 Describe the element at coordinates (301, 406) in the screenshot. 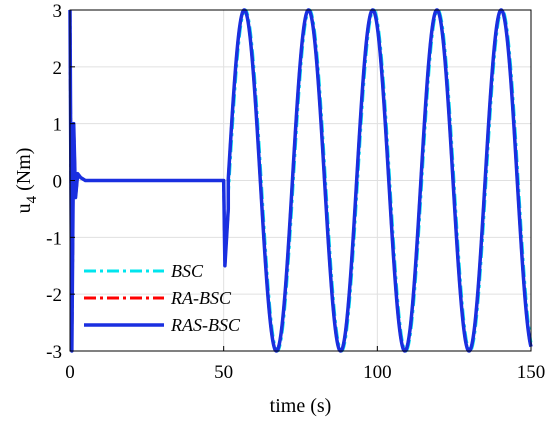

I see `x-axis-label: time (s)` at that location.